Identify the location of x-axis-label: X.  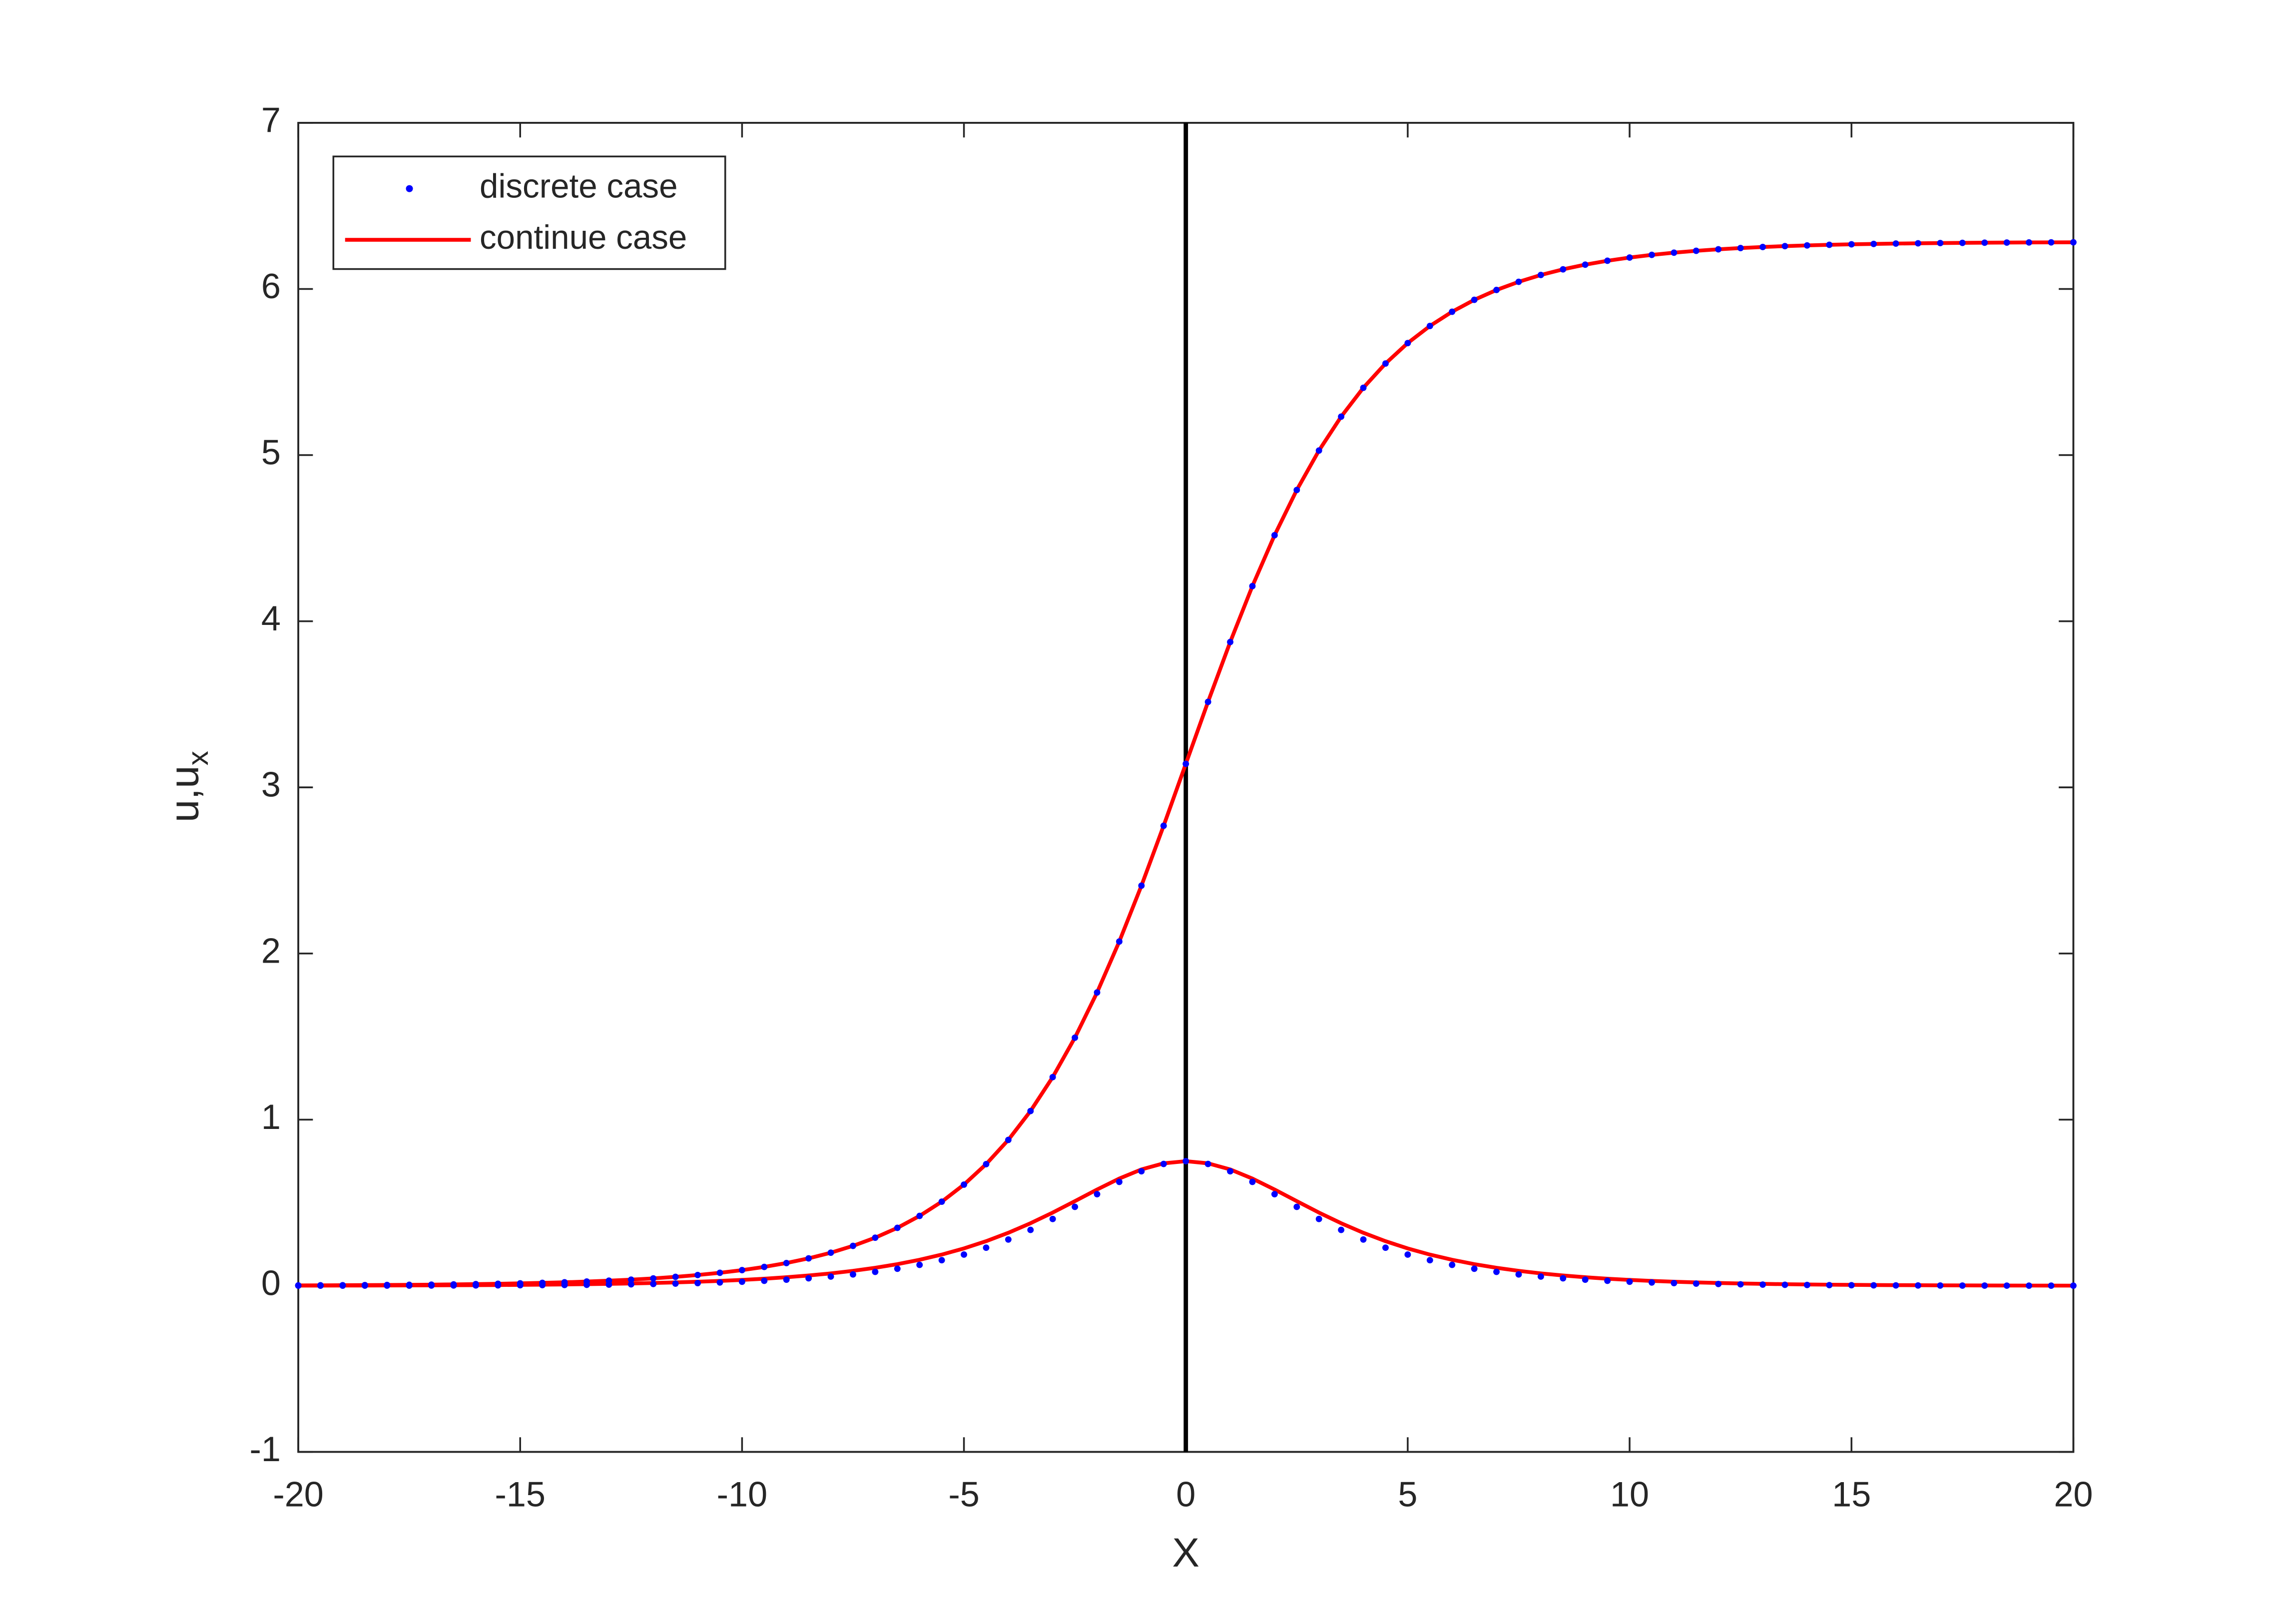
(1185, 1553).